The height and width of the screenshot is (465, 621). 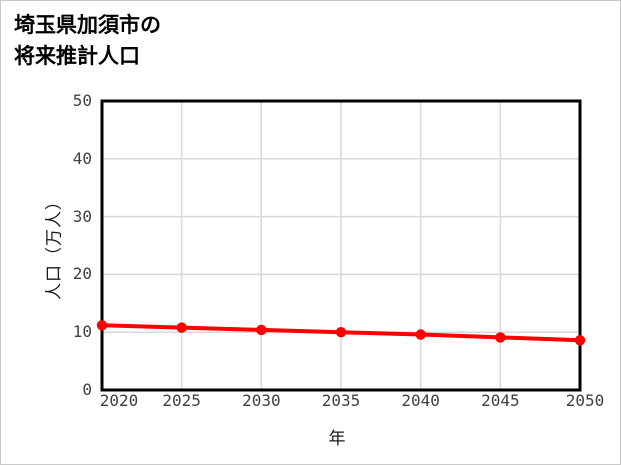 What do you see at coordinates (87, 389) in the screenshot?
I see `y-tick-label: 0` at bounding box center [87, 389].